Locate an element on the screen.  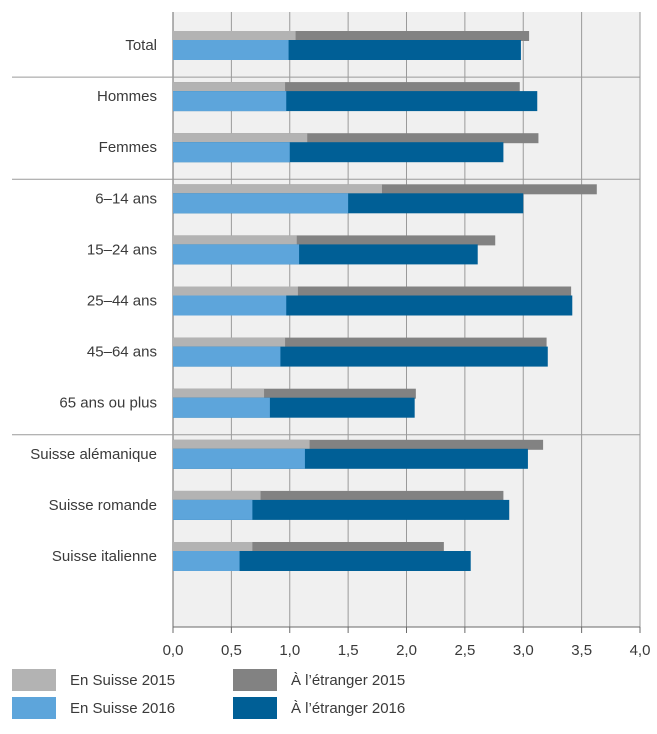
legend-label: À l’étranger 2015 is located at coordinates (348, 680).